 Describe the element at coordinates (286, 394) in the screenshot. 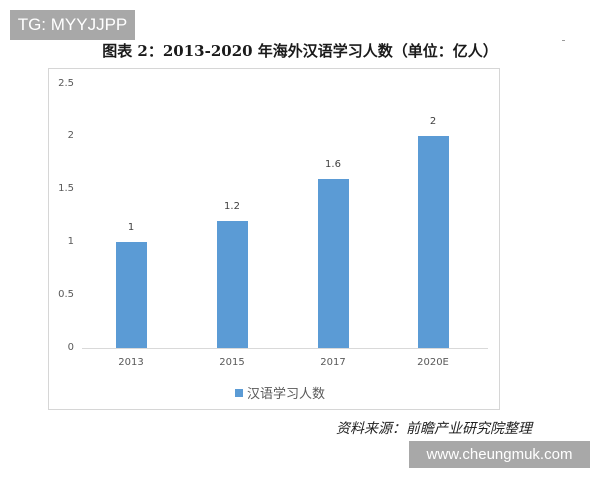

I see `legend-label: 汉语学习人数` at that location.